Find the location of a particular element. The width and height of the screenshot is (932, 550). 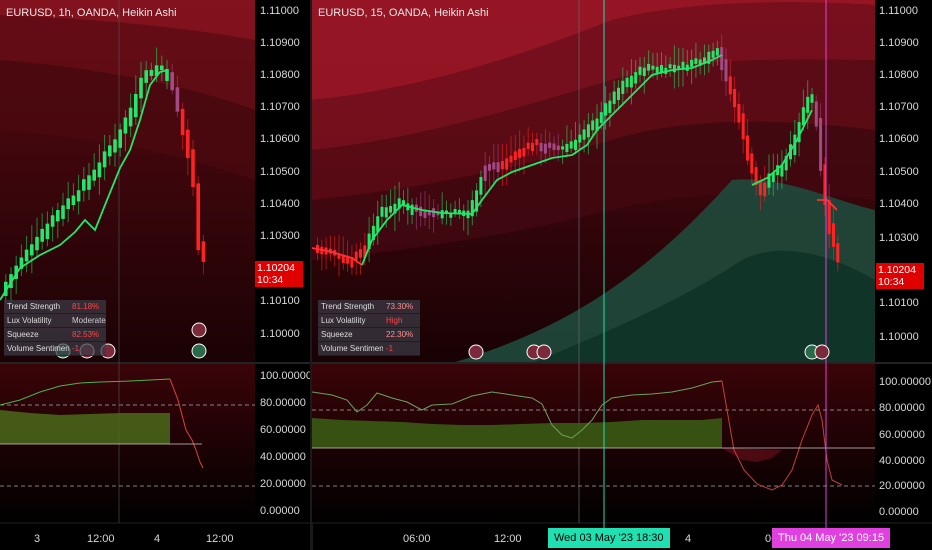

chart-title: EURUSD, 1h, OANDA, Heikin Ashi is located at coordinates (91, 13).